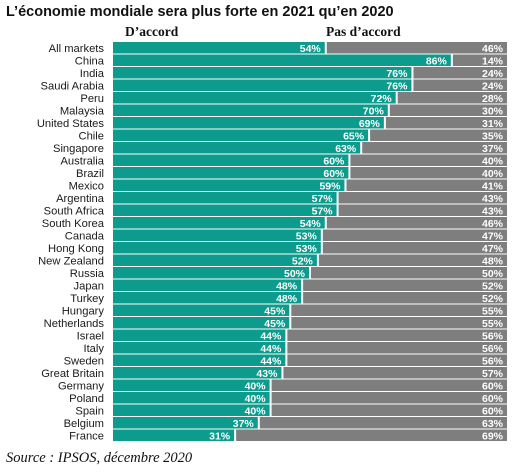 The height and width of the screenshot is (476, 518). I want to click on value-label-agree: 37%, so click(244, 424).